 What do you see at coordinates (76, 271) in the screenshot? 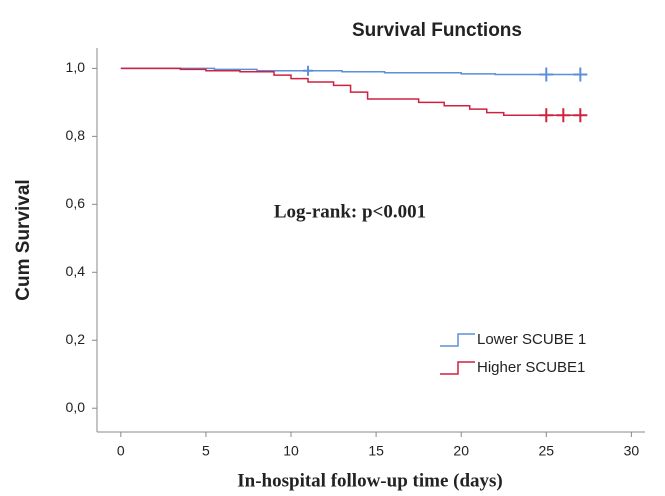
I see `y-tick-label: 0,4` at bounding box center [76, 271].